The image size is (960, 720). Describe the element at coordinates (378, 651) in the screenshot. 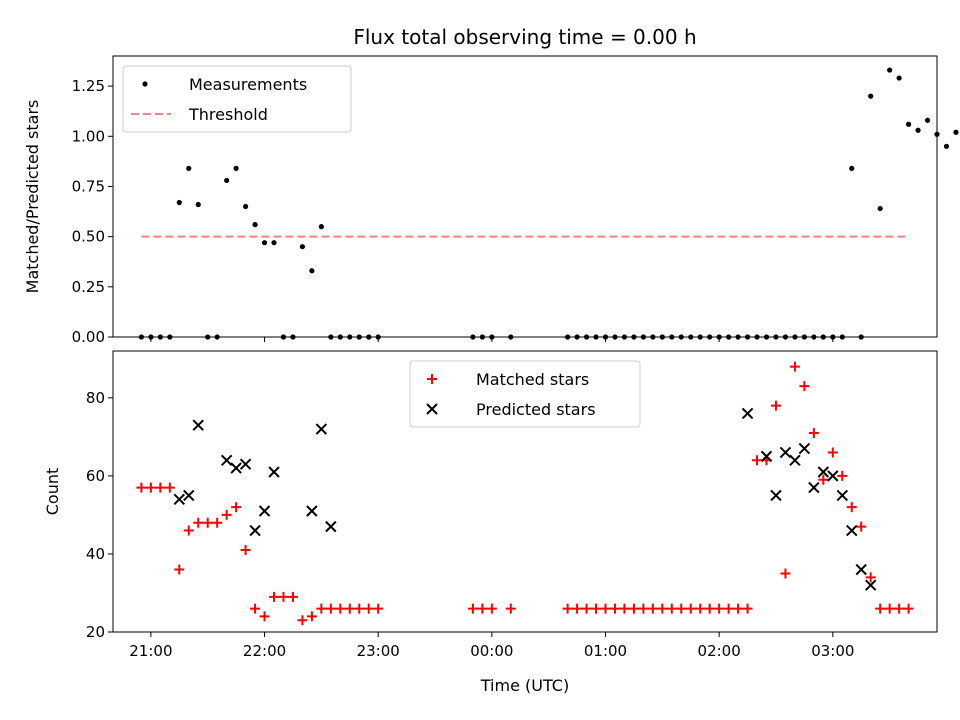

I see `x-tick-label: 23:00` at that location.